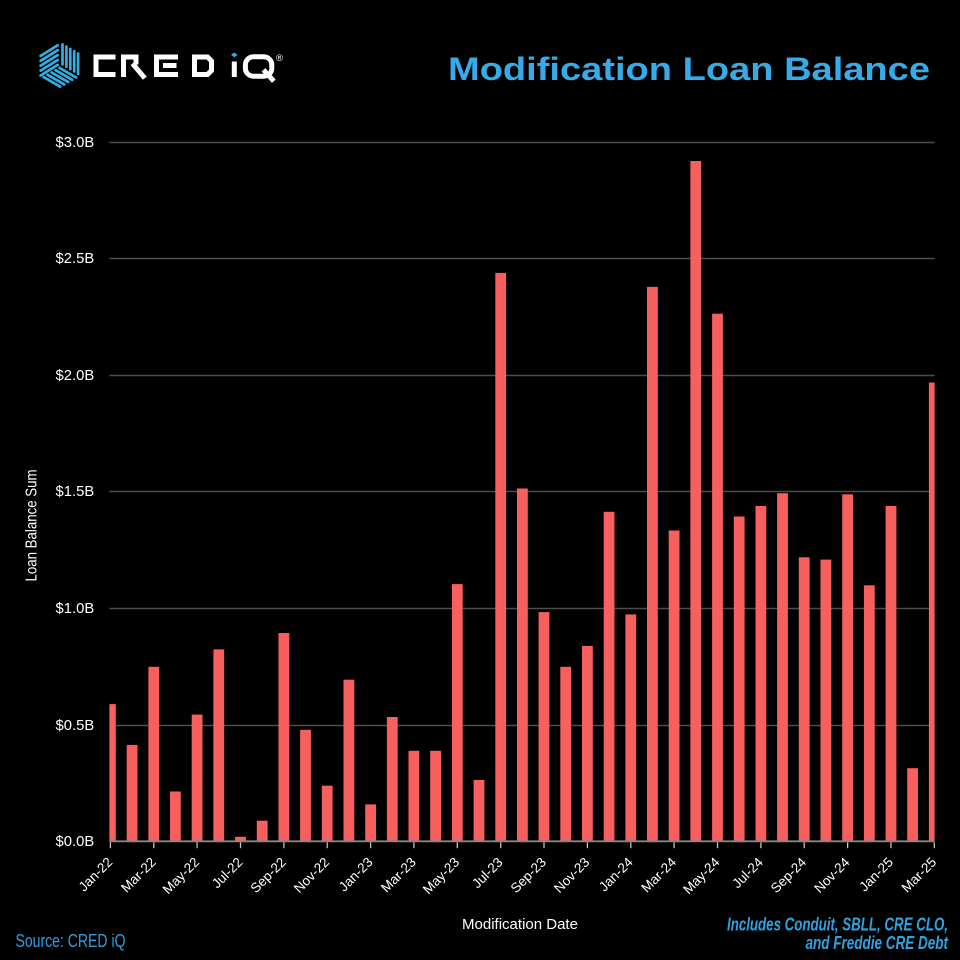 This screenshot has height=960, width=960. Describe the element at coordinates (876, 875) in the screenshot. I see `svg-text: Jan-25` at that location.